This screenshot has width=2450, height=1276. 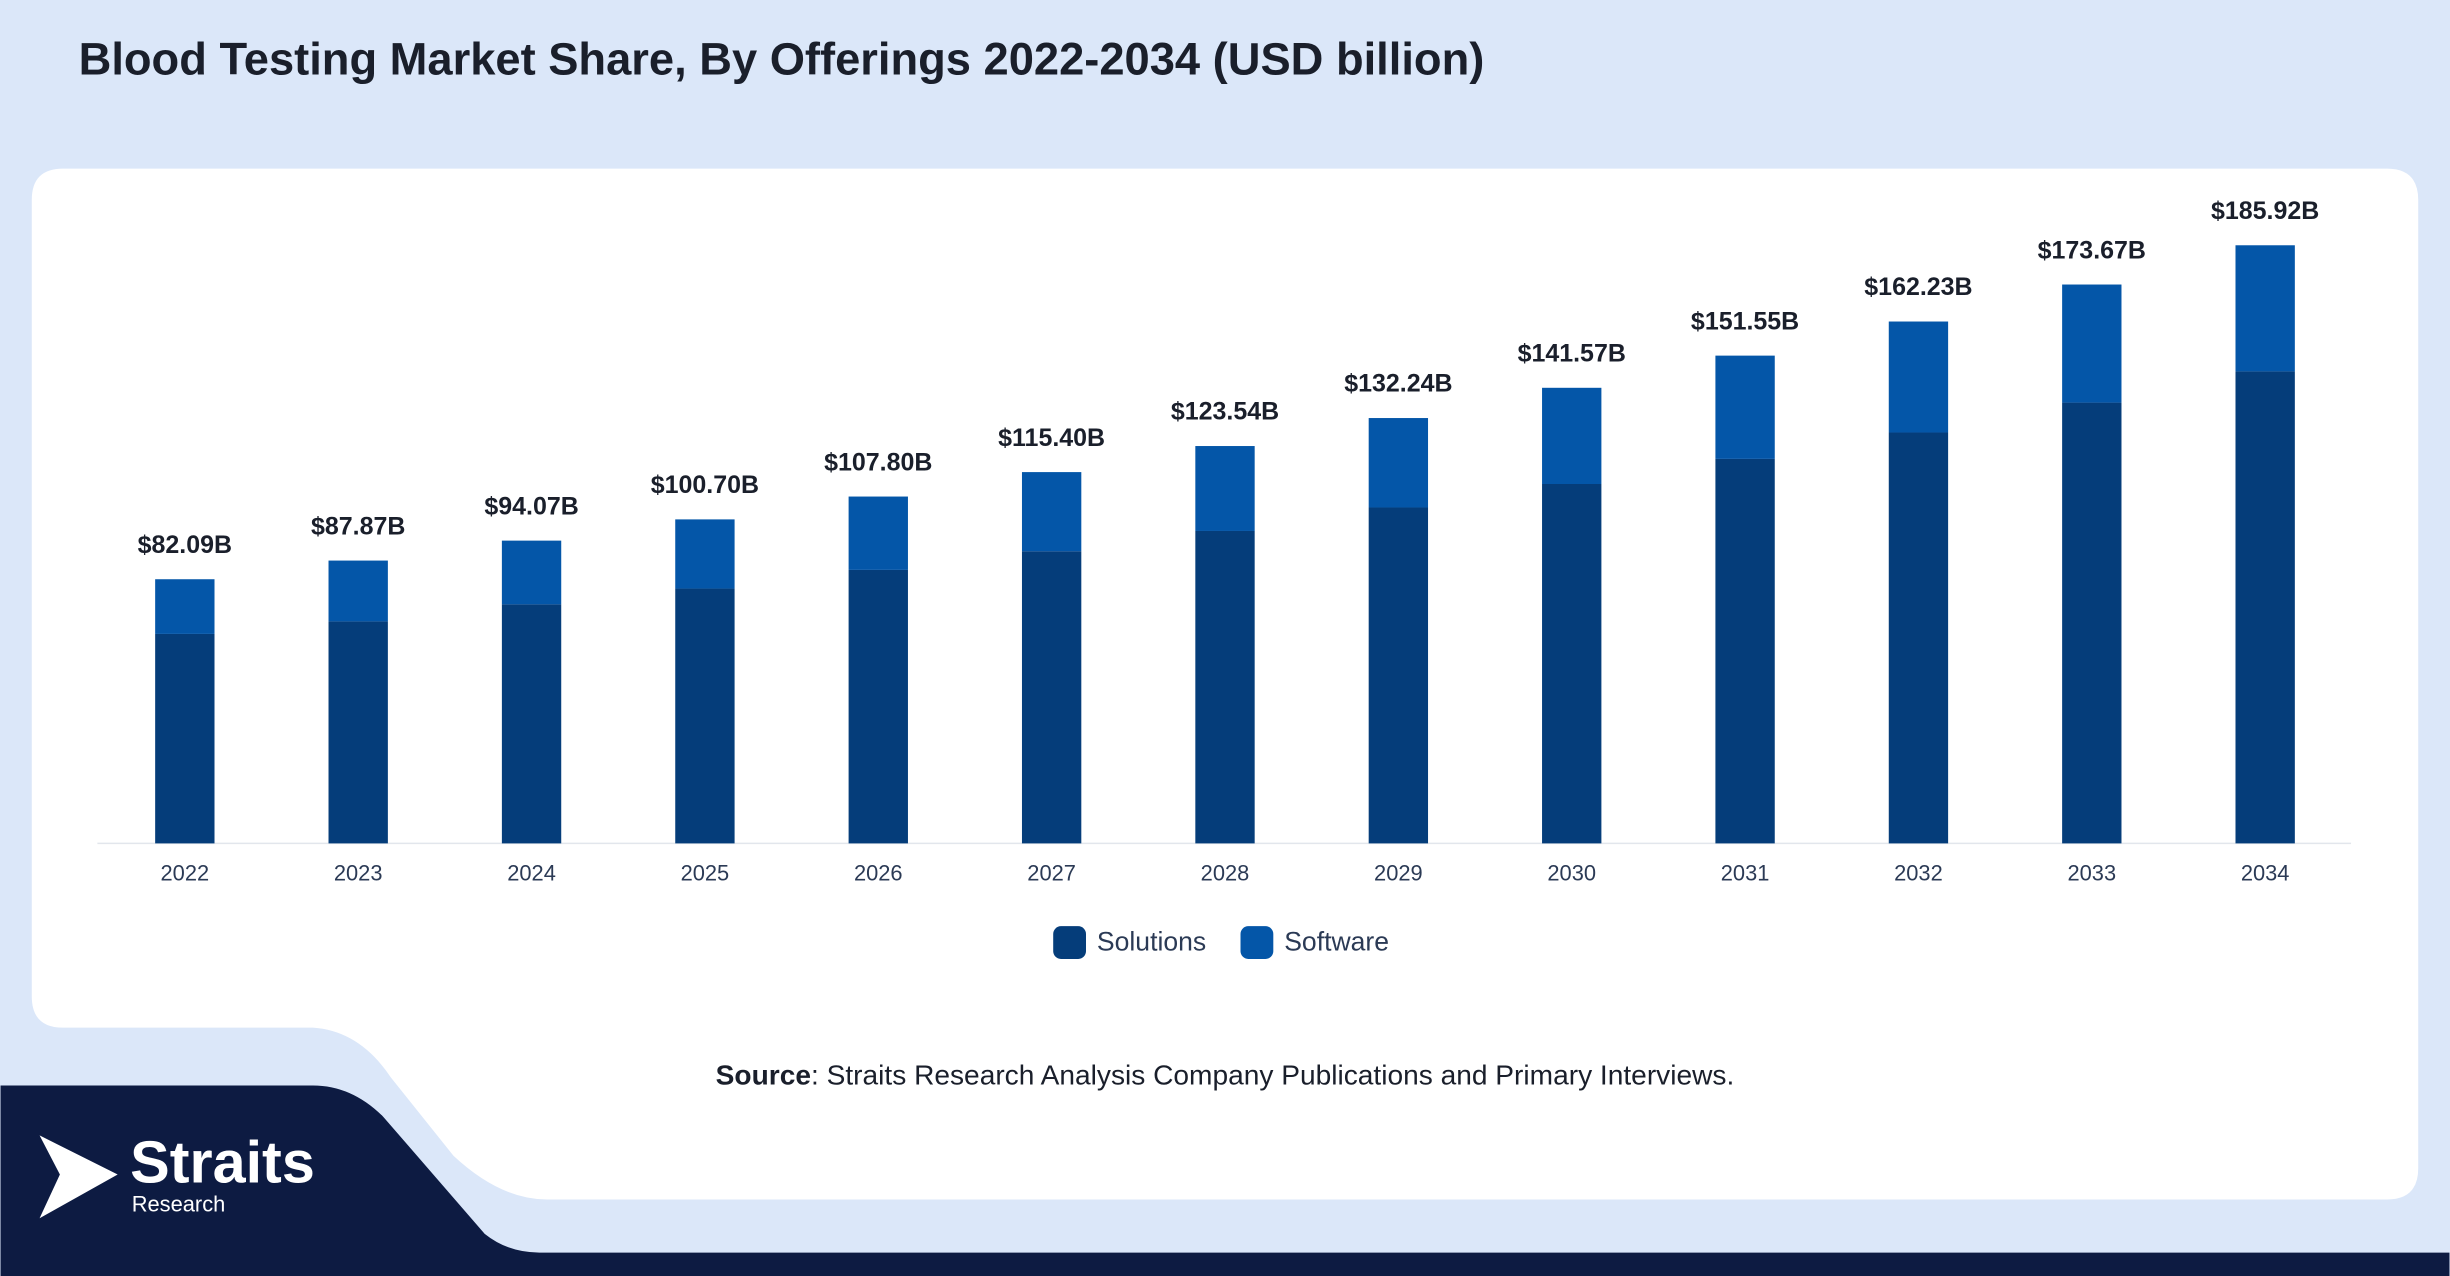 I want to click on x-tick-label: 2023, so click(x=358, y=872).